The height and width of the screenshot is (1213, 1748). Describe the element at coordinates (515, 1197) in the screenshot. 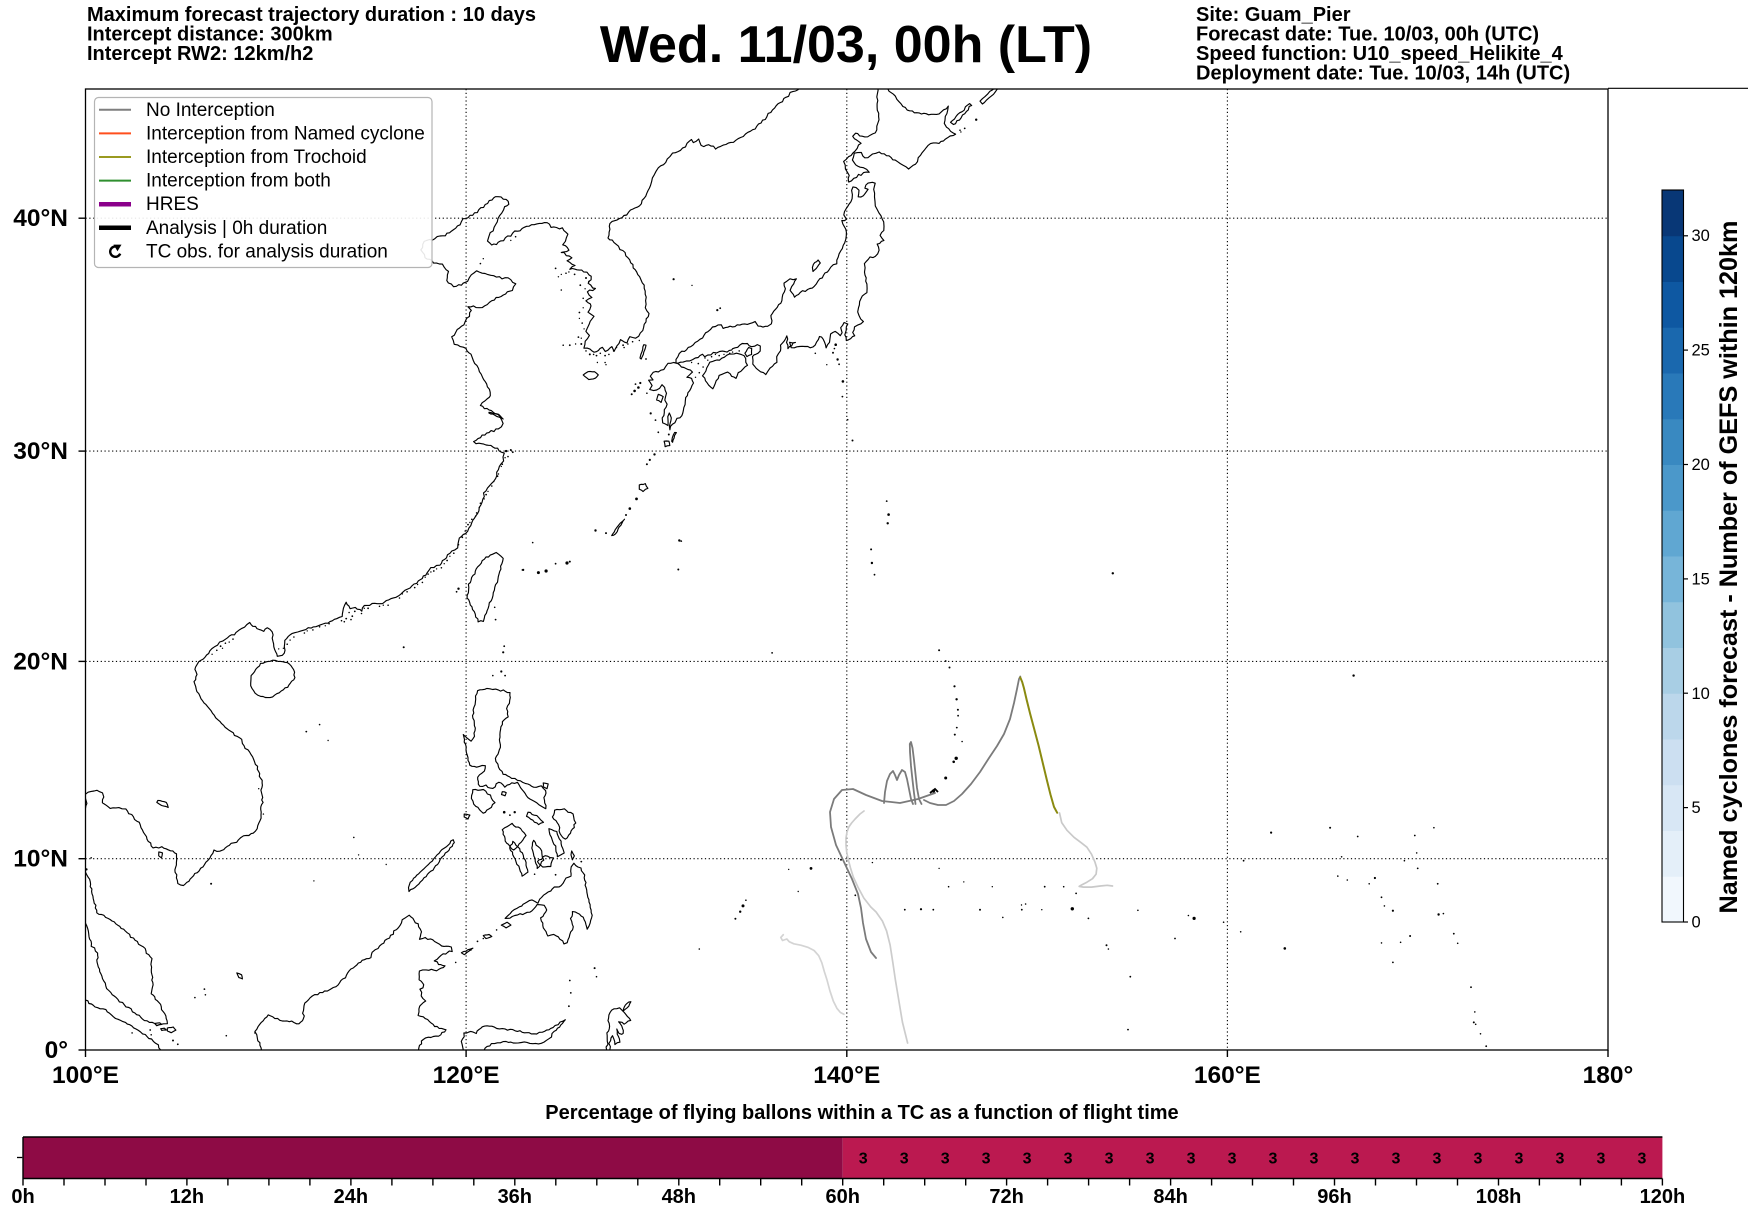

I see `svg-text: 36h` at that location.